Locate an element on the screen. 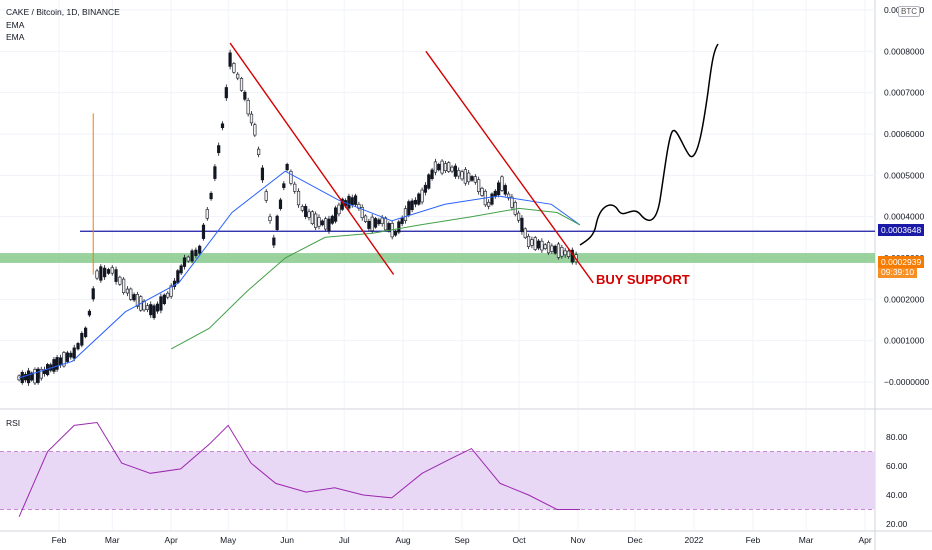 This screenshot has width=932, height=550. time-tick-label: Sep is located at coordinates (461, 540).